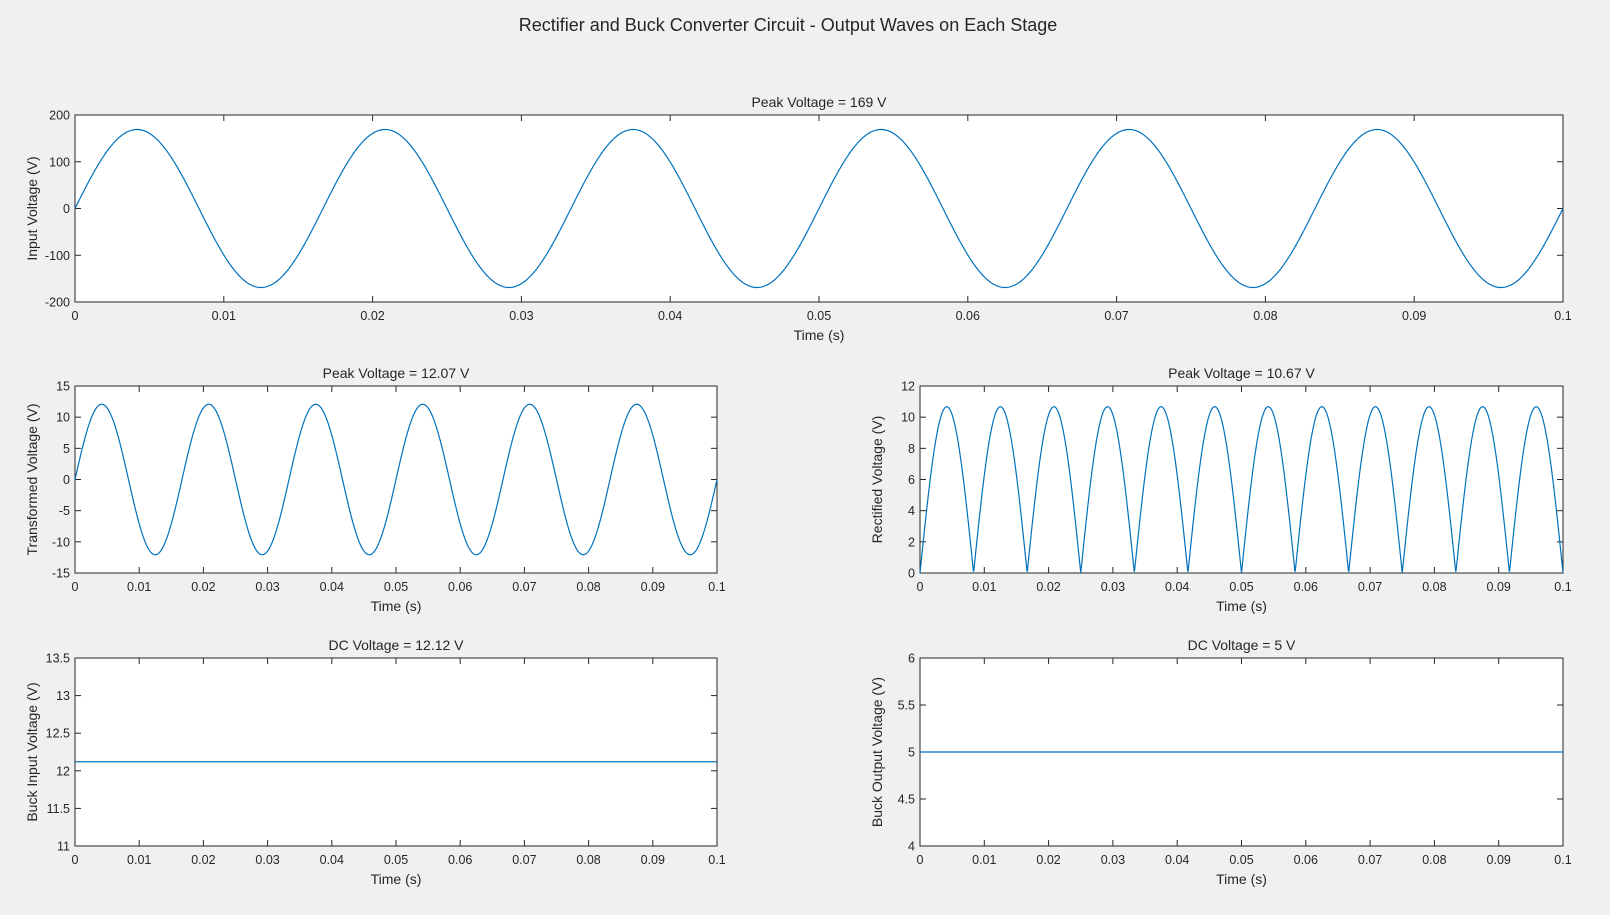 This screenshot has height=915, width=1610. Describe the element at coordinates (396, 752) in the screenshot. I see `plot-area` at that location.